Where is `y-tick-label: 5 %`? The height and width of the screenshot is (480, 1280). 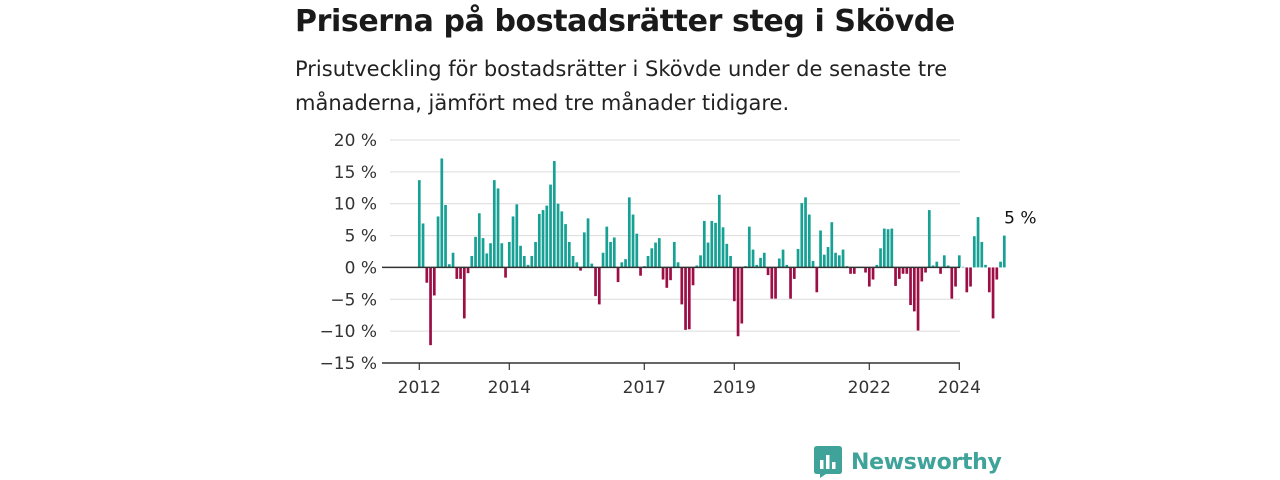
y-tick-label: 5 % is located at coordinates (361, 237).